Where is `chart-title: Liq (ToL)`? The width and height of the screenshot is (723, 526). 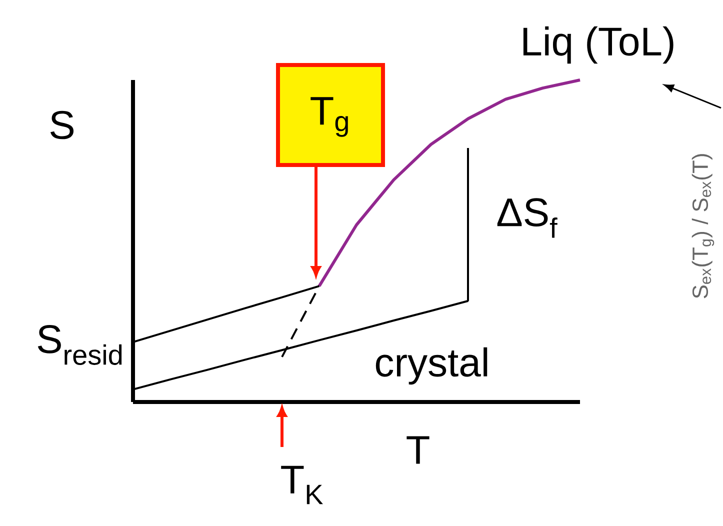 chart-title: Liq (ToL) is located at coordinates (598, 45).